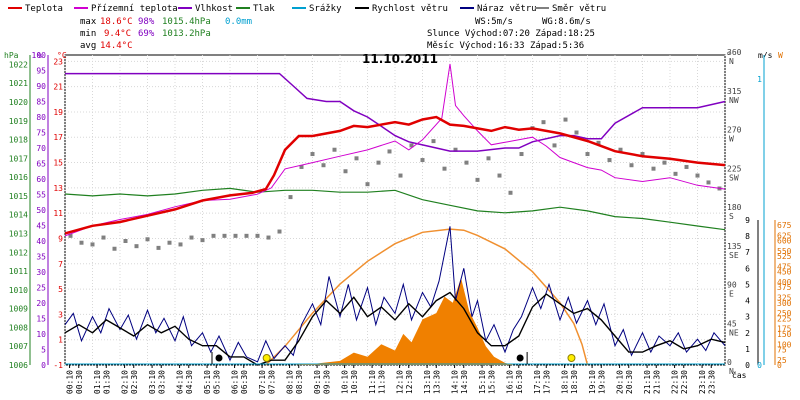 This screenshot has width=800, height=400. Describe the element at coordinates (784, 266) in the screenshot. I see `axis-w-tick: 475` at that location.